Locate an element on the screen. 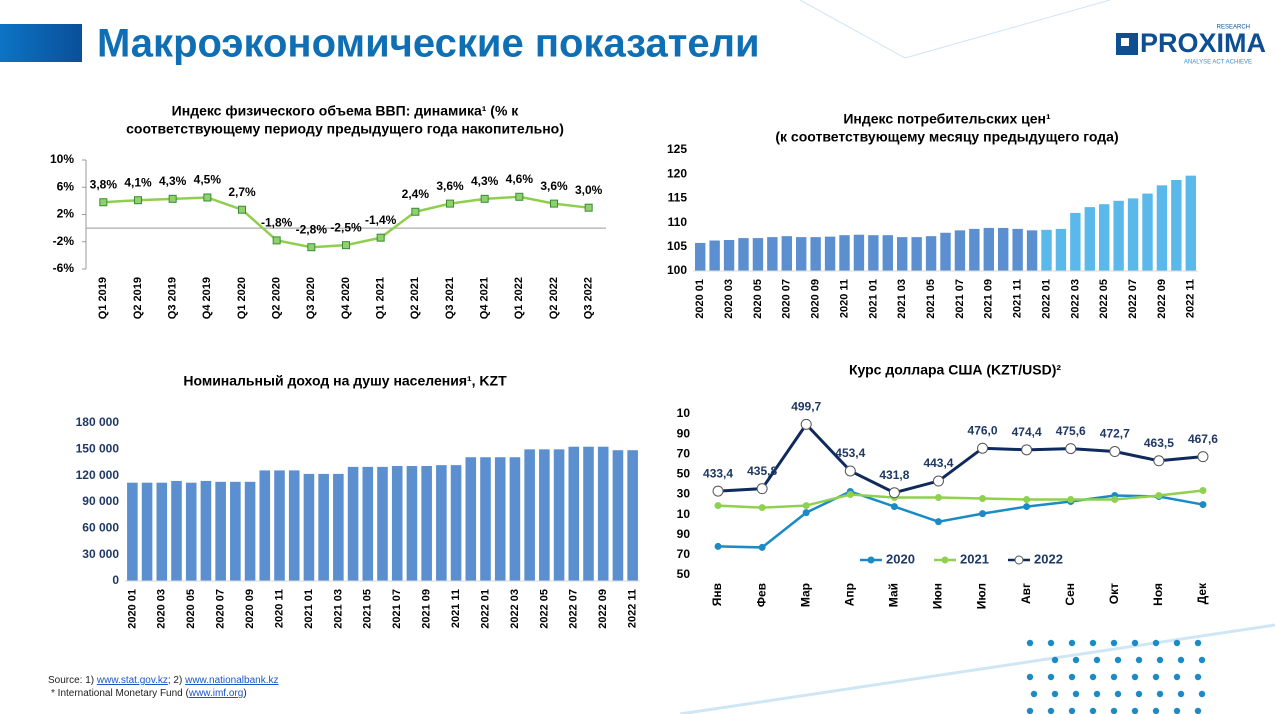 This screenshot has height=714, width=1275. decor-line is located at coordinates (852, 29).